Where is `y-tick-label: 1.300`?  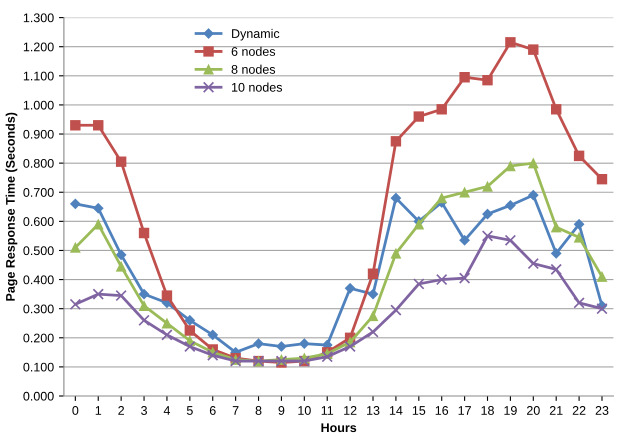 y-tick-label: 1.300 is located at coordinates (39, 17).